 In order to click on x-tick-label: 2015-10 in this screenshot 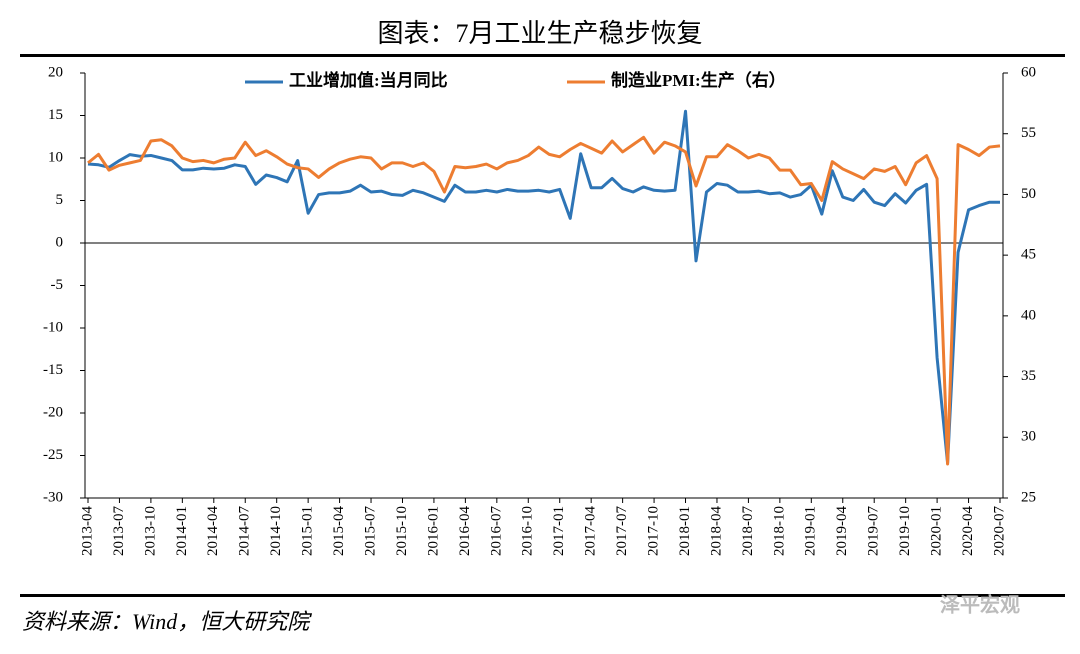, I will do `click(402, 531)`.